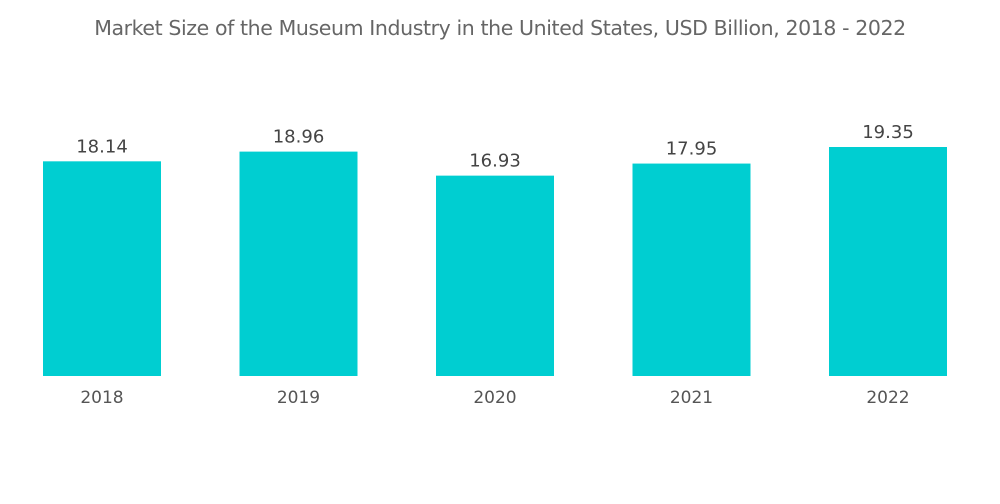 The width and height of the screenshot is (1000, 504). What do you see at coordinates (495, 275) in the screenshot?
I see `bar-2020` at bounding box center [495, 275].